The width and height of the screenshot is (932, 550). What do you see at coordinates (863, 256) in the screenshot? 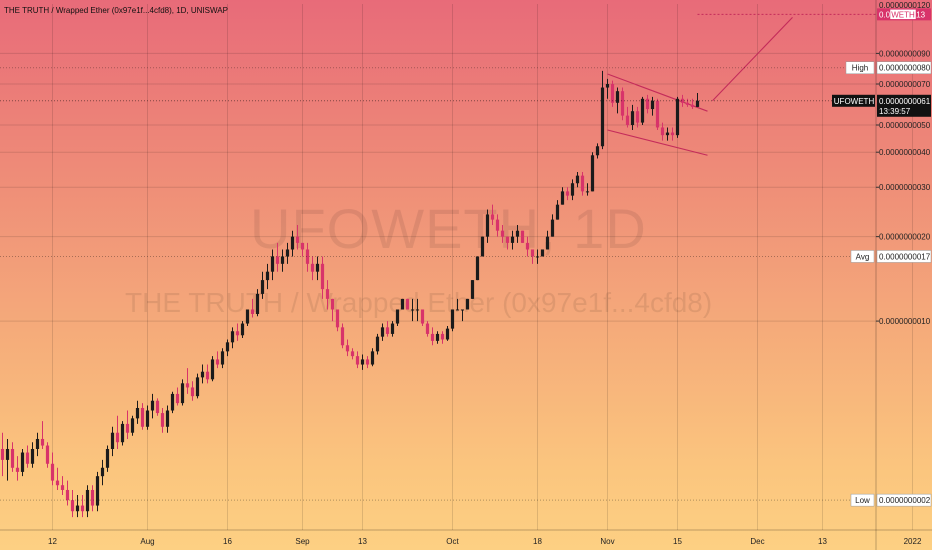
I see `avg-marker-tag: Avg` at bounding box center [863, 256].